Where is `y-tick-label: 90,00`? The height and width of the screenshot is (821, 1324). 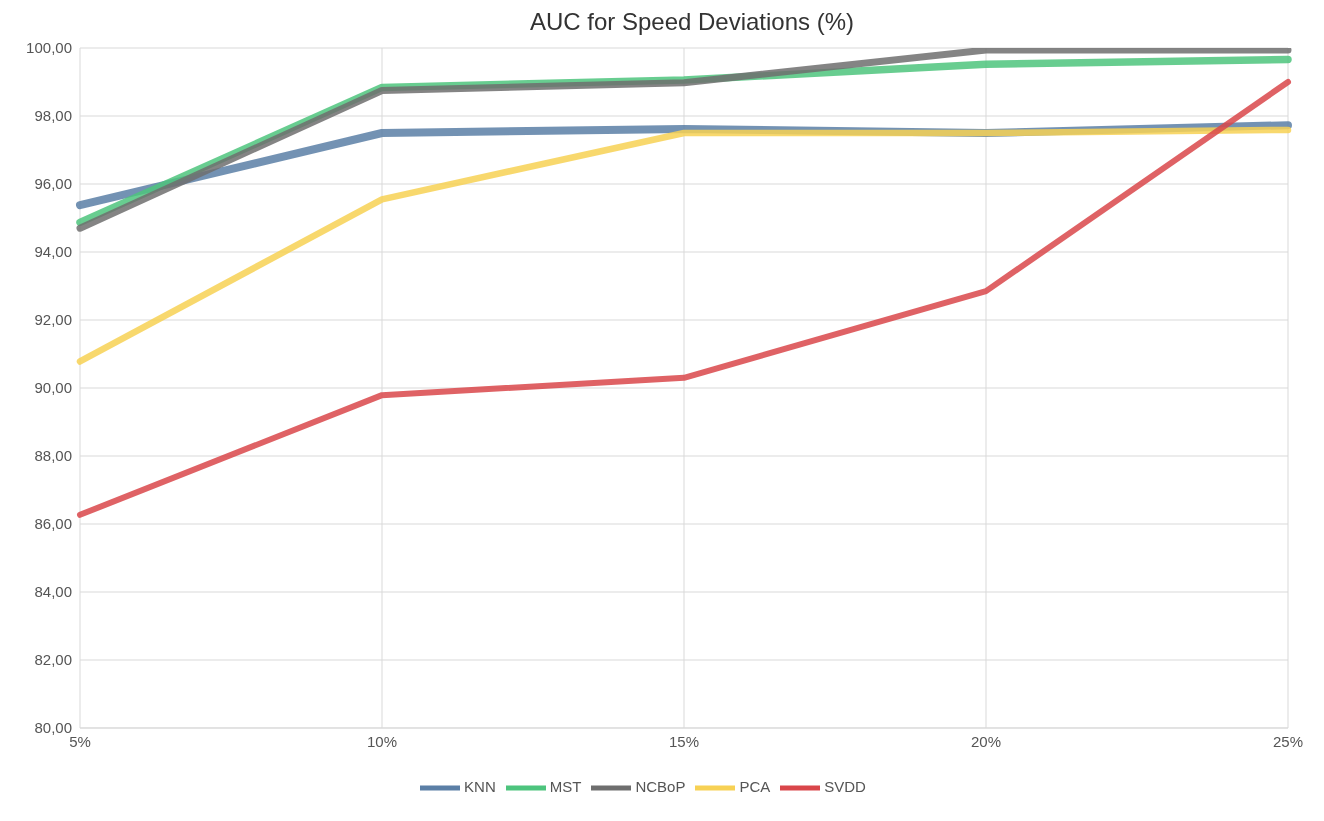 y-tick-label: 90,00 is located at coordinates (53, 388).